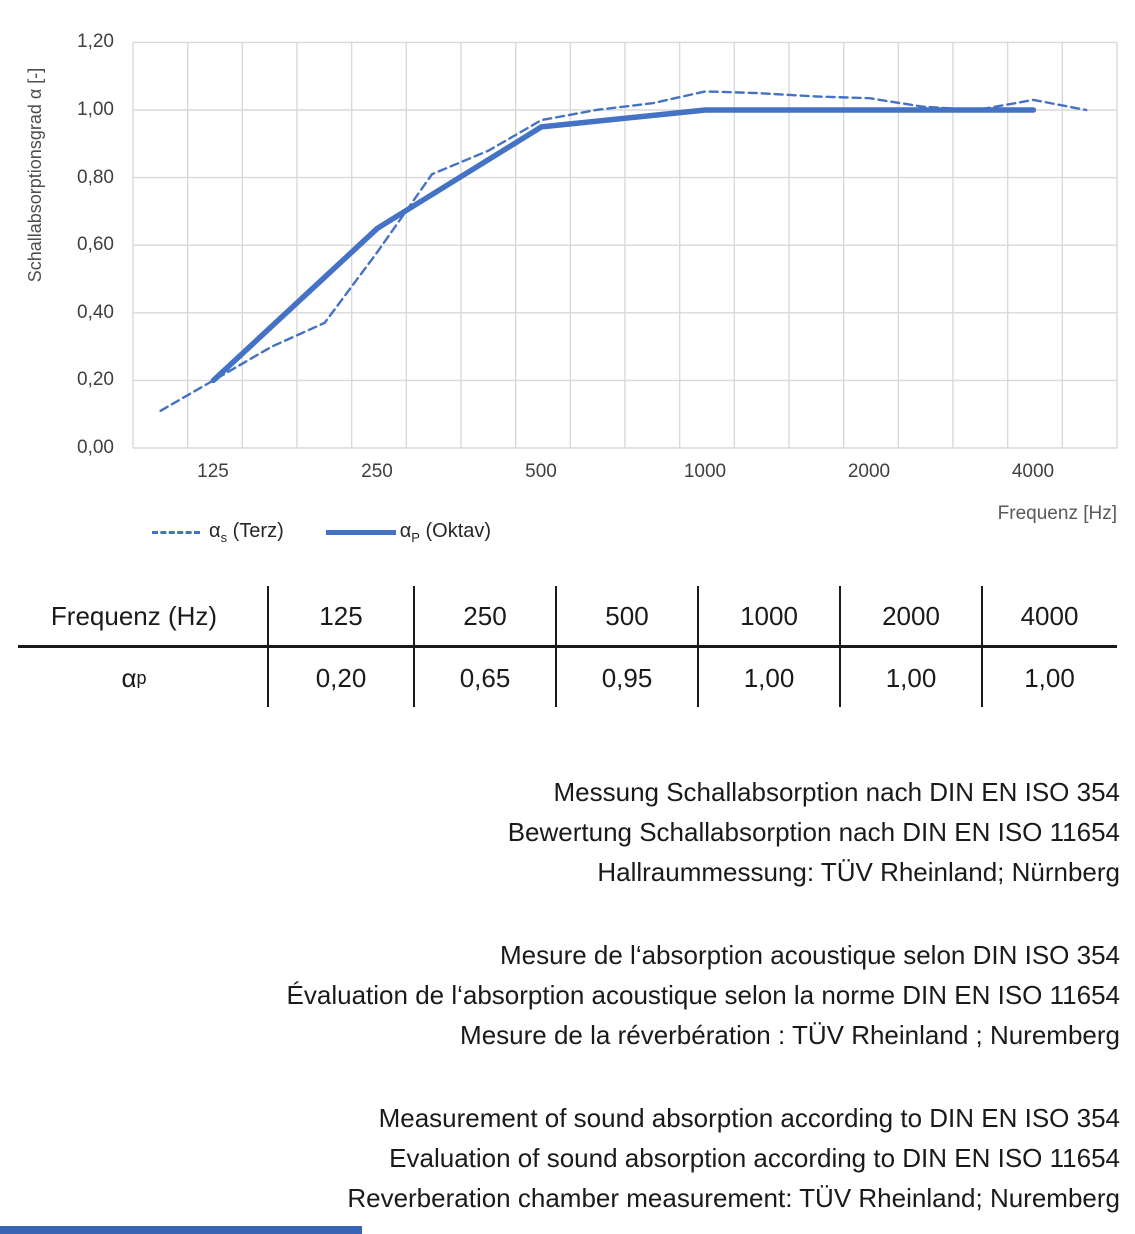  Describe the element at coordinates (445, 532) in the screenshot. I see `legend-label-oktav: αP (Oktav)` at that location.